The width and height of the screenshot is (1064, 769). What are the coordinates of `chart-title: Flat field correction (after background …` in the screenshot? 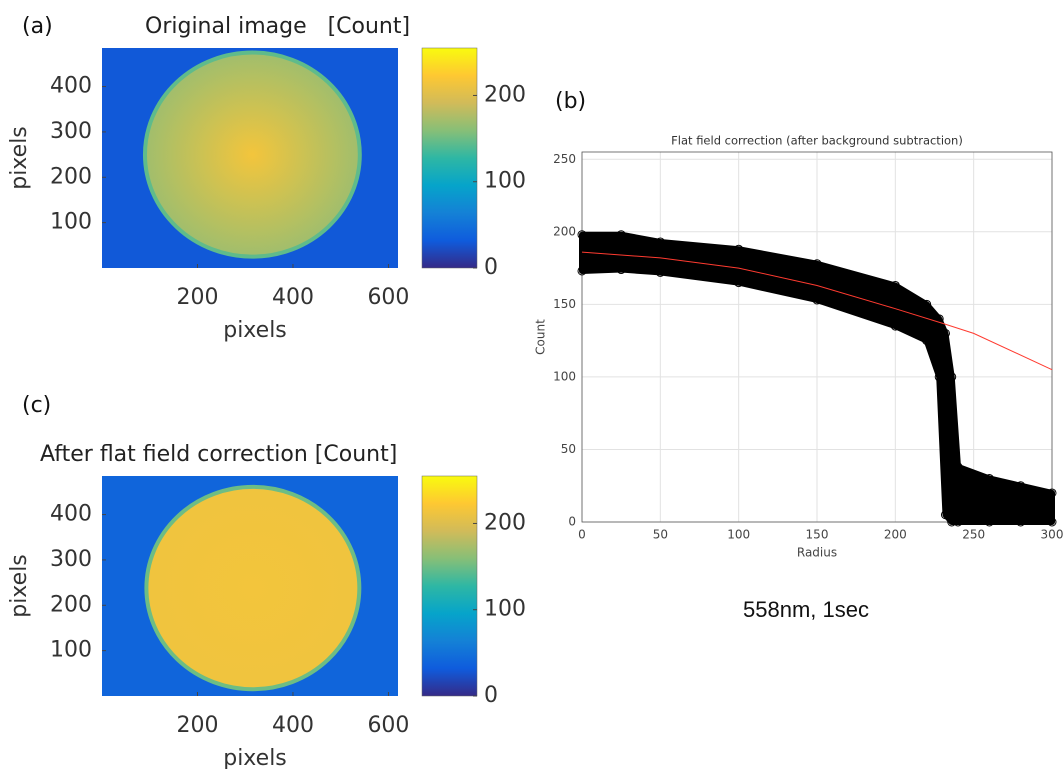 It's located at (817, 141).